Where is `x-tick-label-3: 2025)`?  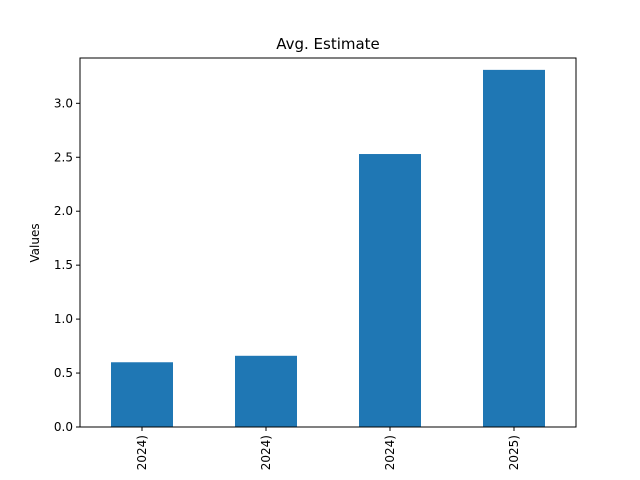 x-tick-label-3: 2025) is located at coordinates (514, 452).